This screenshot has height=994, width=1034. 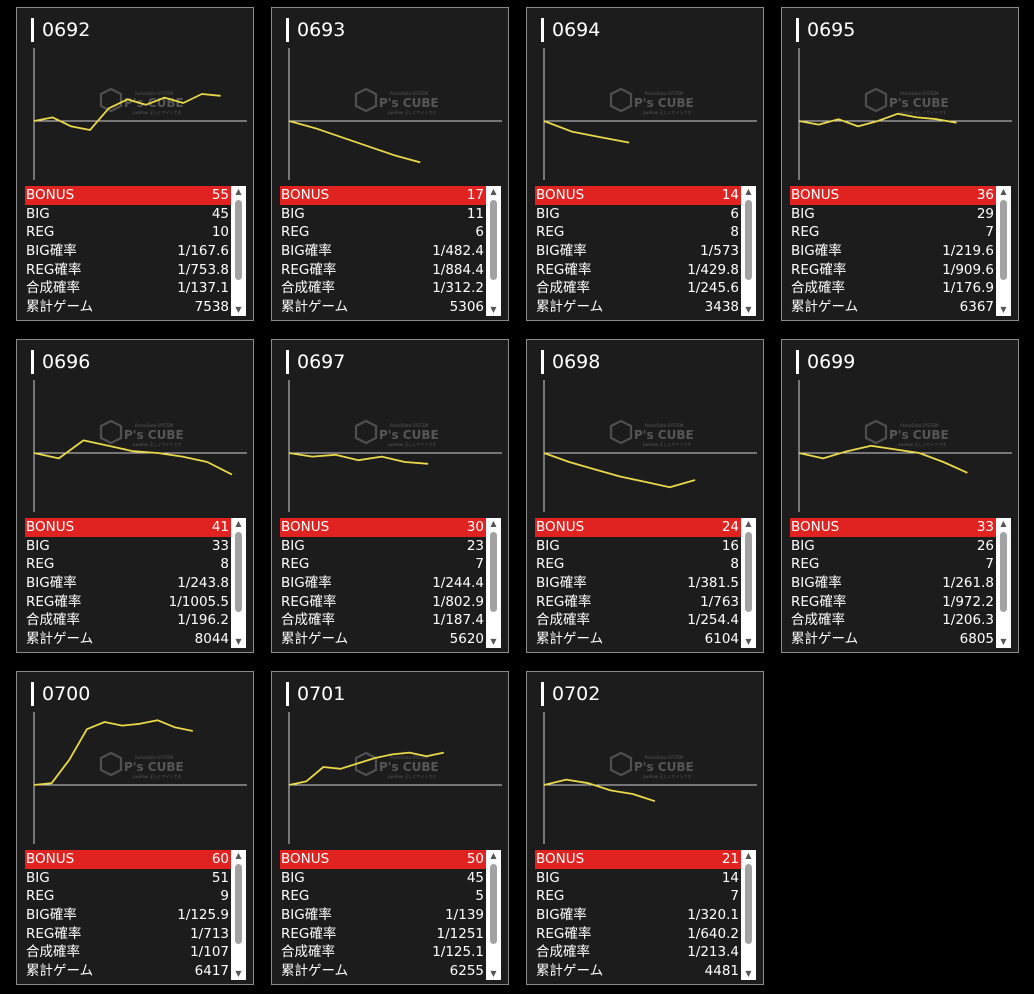 What do you see at coordinates (383, 195) in the screenshot?
I see `bonus-row: BONUS 17` at bounding box center [383, 195].